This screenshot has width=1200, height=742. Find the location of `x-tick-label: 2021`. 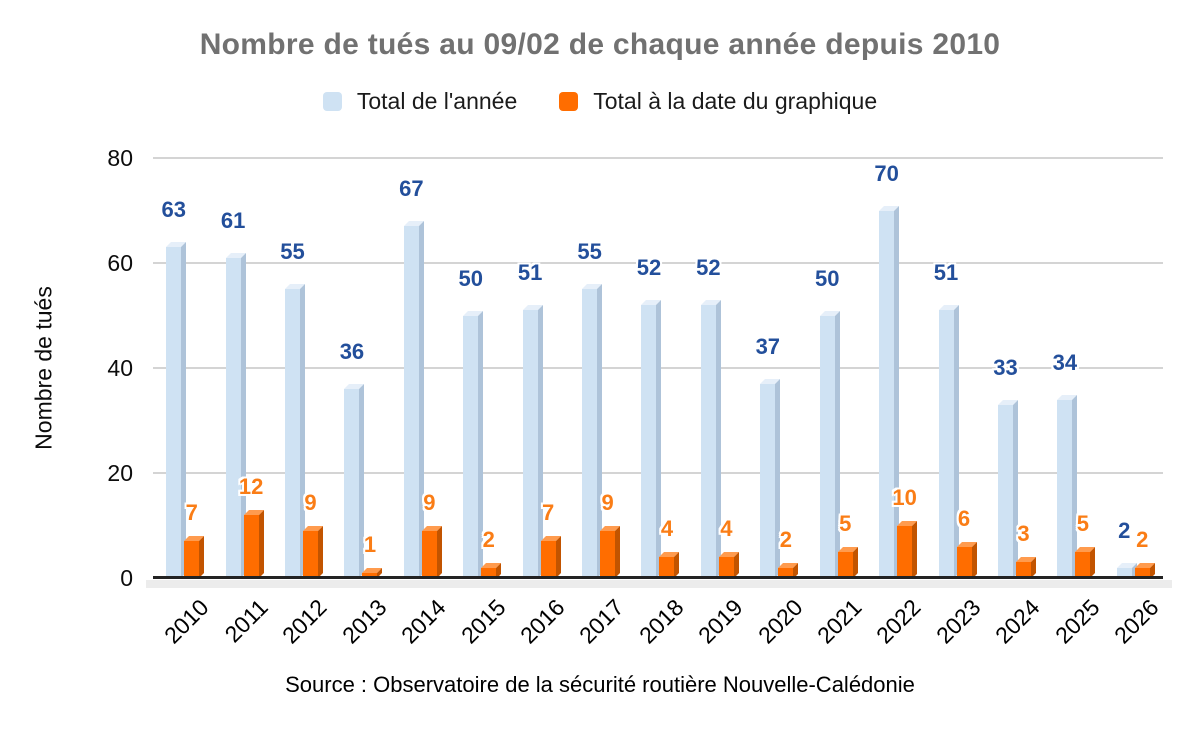

x-tick-label: 2021 is located at coordinates (839, 621).